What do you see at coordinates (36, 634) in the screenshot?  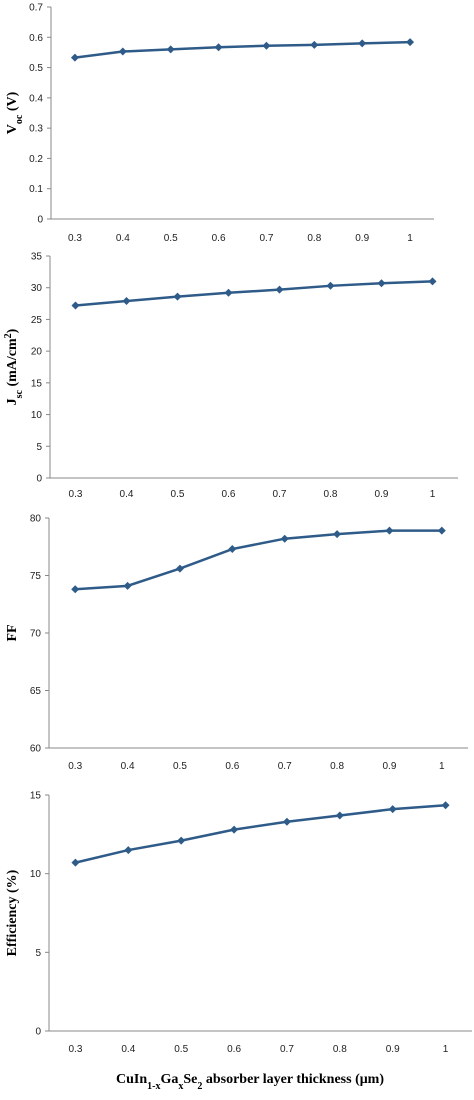 I see `y-tick-label: 70` at bounding box center [36, 634].